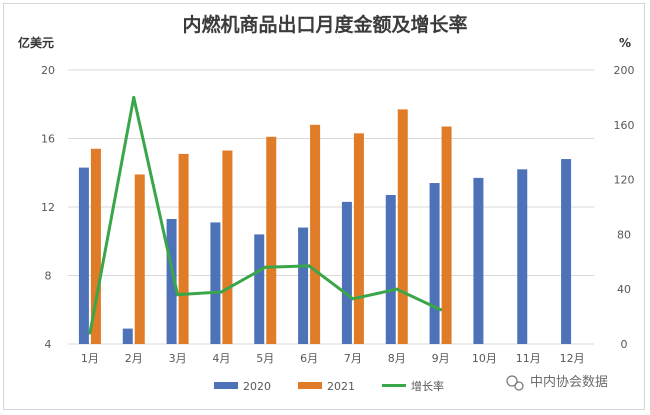 This screenshot has width=650, height=415. Describe the element at coordinates (178, 358) in the screenshot. I see `x-tick-label: 3月` at that location.